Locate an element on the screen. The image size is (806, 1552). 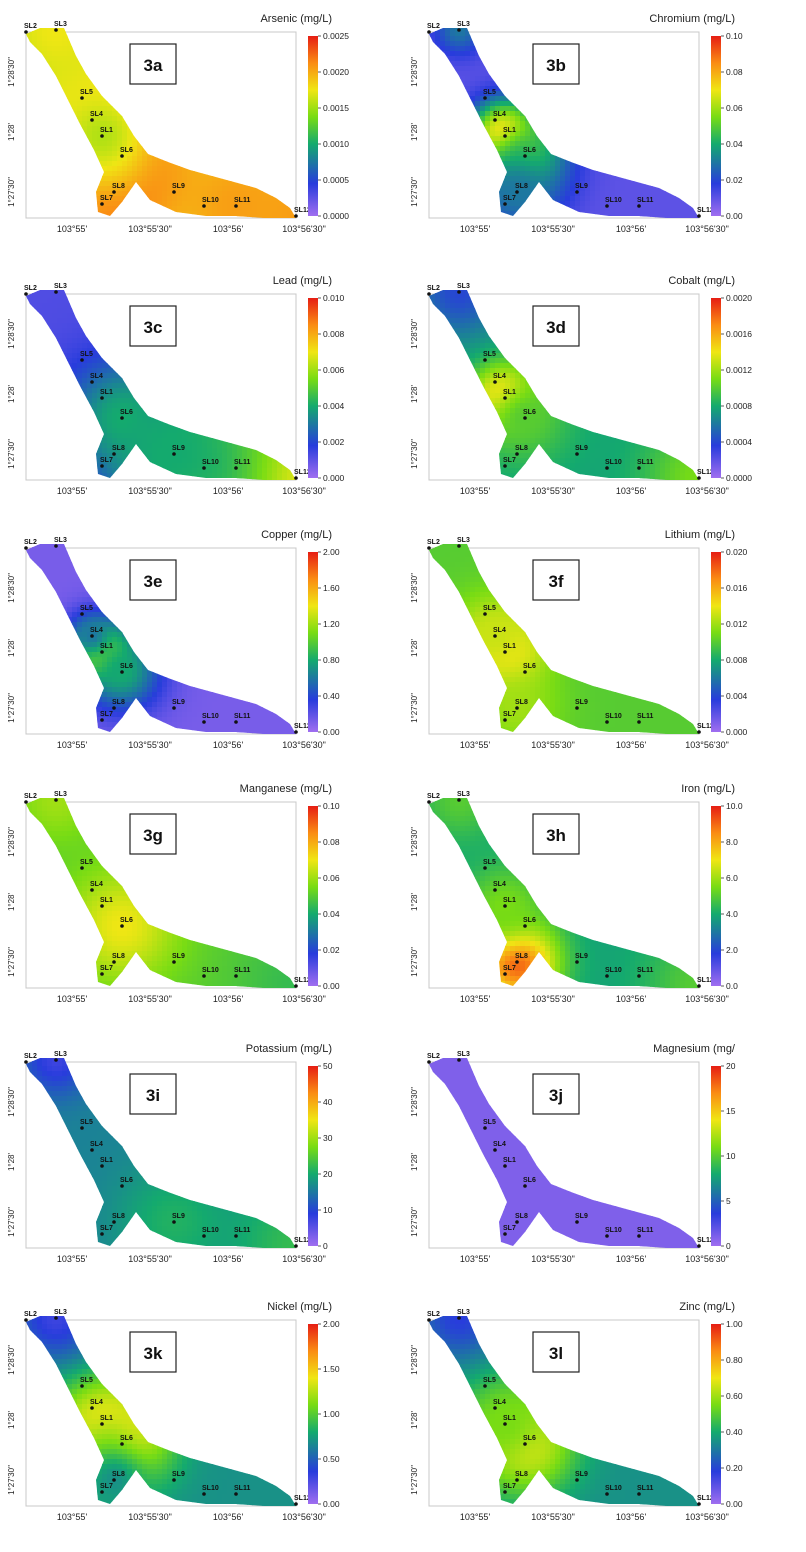
colorbar-tick-label: 0.006 is located at coordinates (334, 370).